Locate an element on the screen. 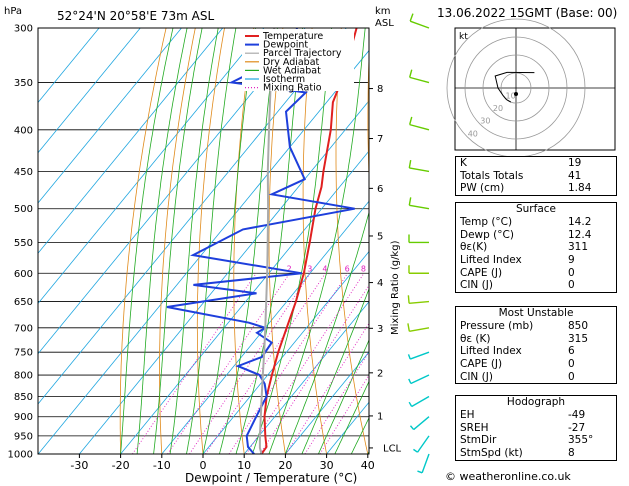  hodo-row: StmSpd (kt) 8 is located at coordinates (517, 453).